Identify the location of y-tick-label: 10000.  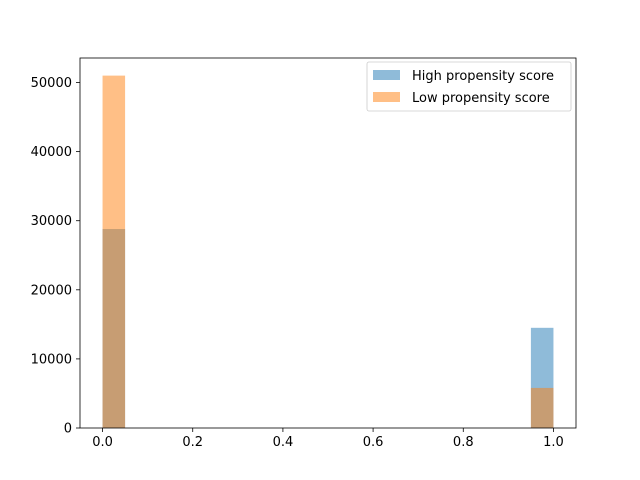
(51, 359).